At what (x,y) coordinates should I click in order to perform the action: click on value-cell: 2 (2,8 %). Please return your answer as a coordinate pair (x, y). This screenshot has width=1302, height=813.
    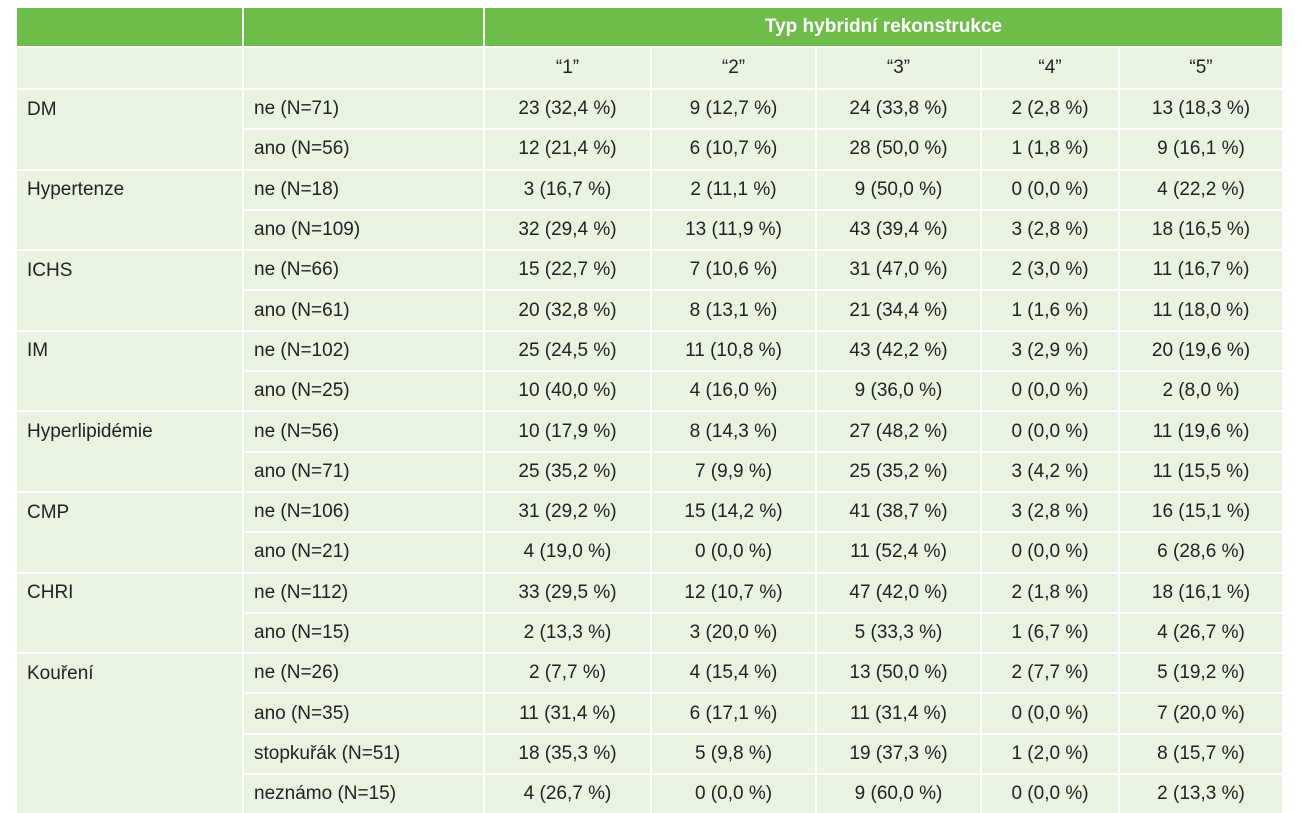
    Looking at the image, I should click on (1049, 108).